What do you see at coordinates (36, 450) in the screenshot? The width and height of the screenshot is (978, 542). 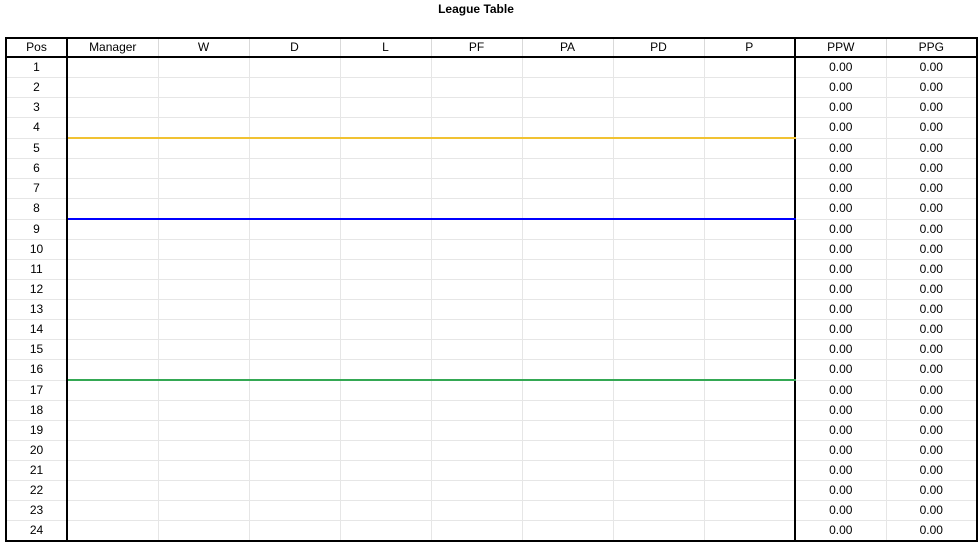 I see `cell-pos: 20` at bounding box center [36, 450].